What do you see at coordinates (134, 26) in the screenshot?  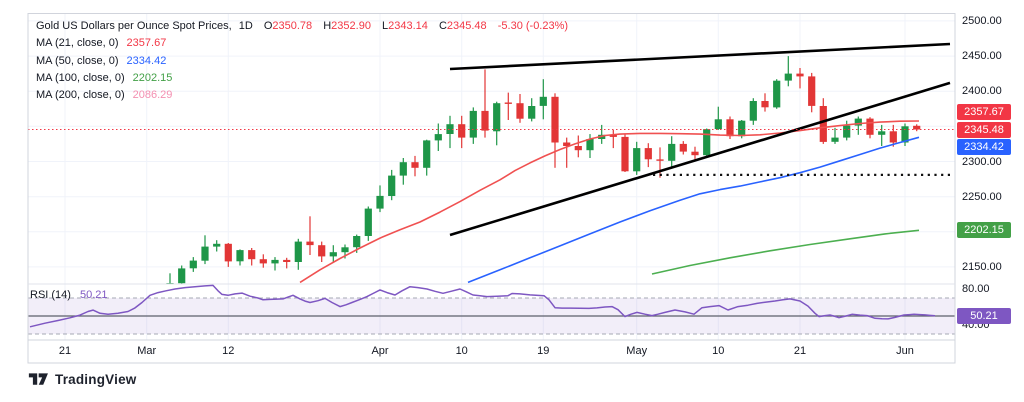 I see `symbol-title: Gold US Dollars per Ounce Spot Prices,` at bounding box center [134, 26].